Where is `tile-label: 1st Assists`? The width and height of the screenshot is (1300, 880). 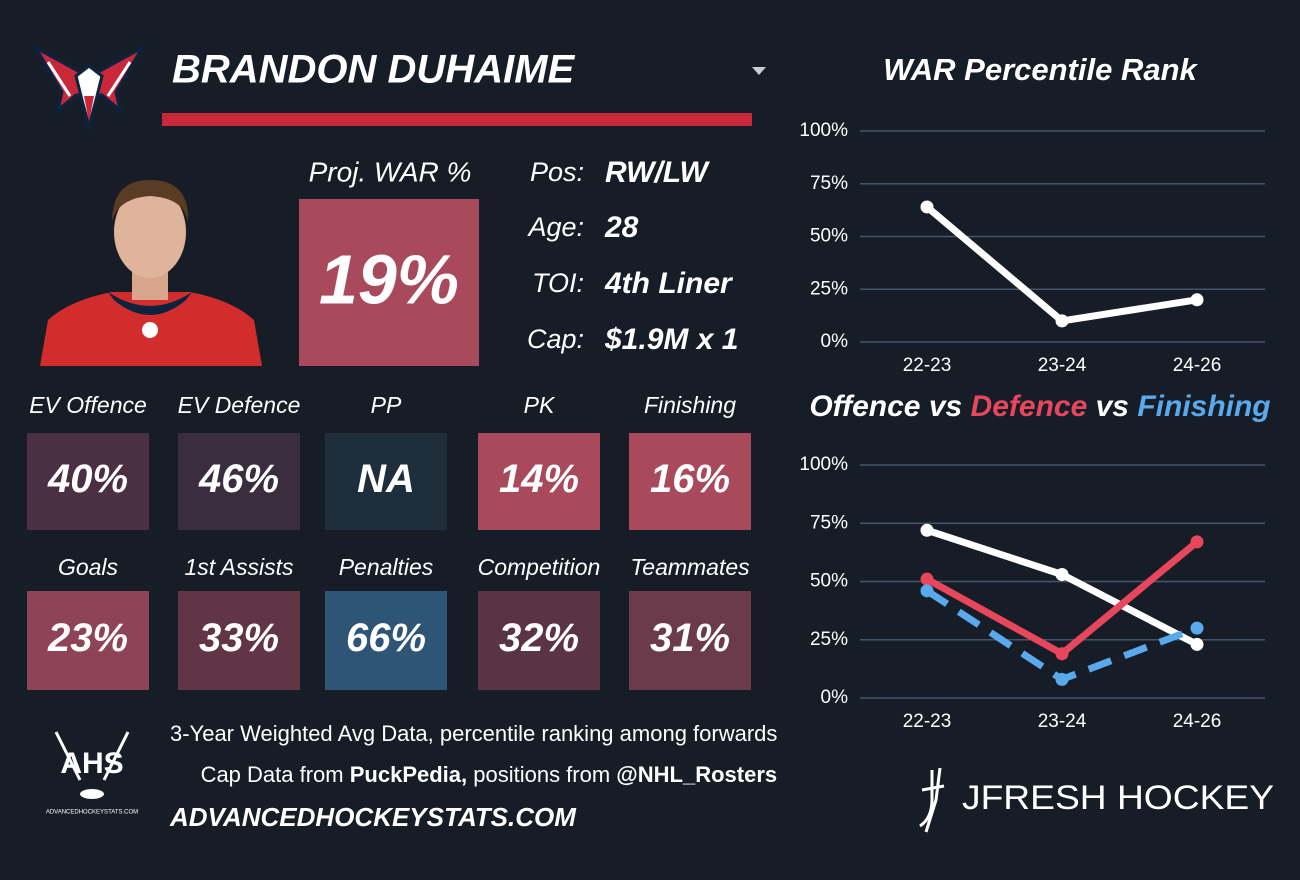
tile-label: 1st Assists is located at coordinates (239, 567).